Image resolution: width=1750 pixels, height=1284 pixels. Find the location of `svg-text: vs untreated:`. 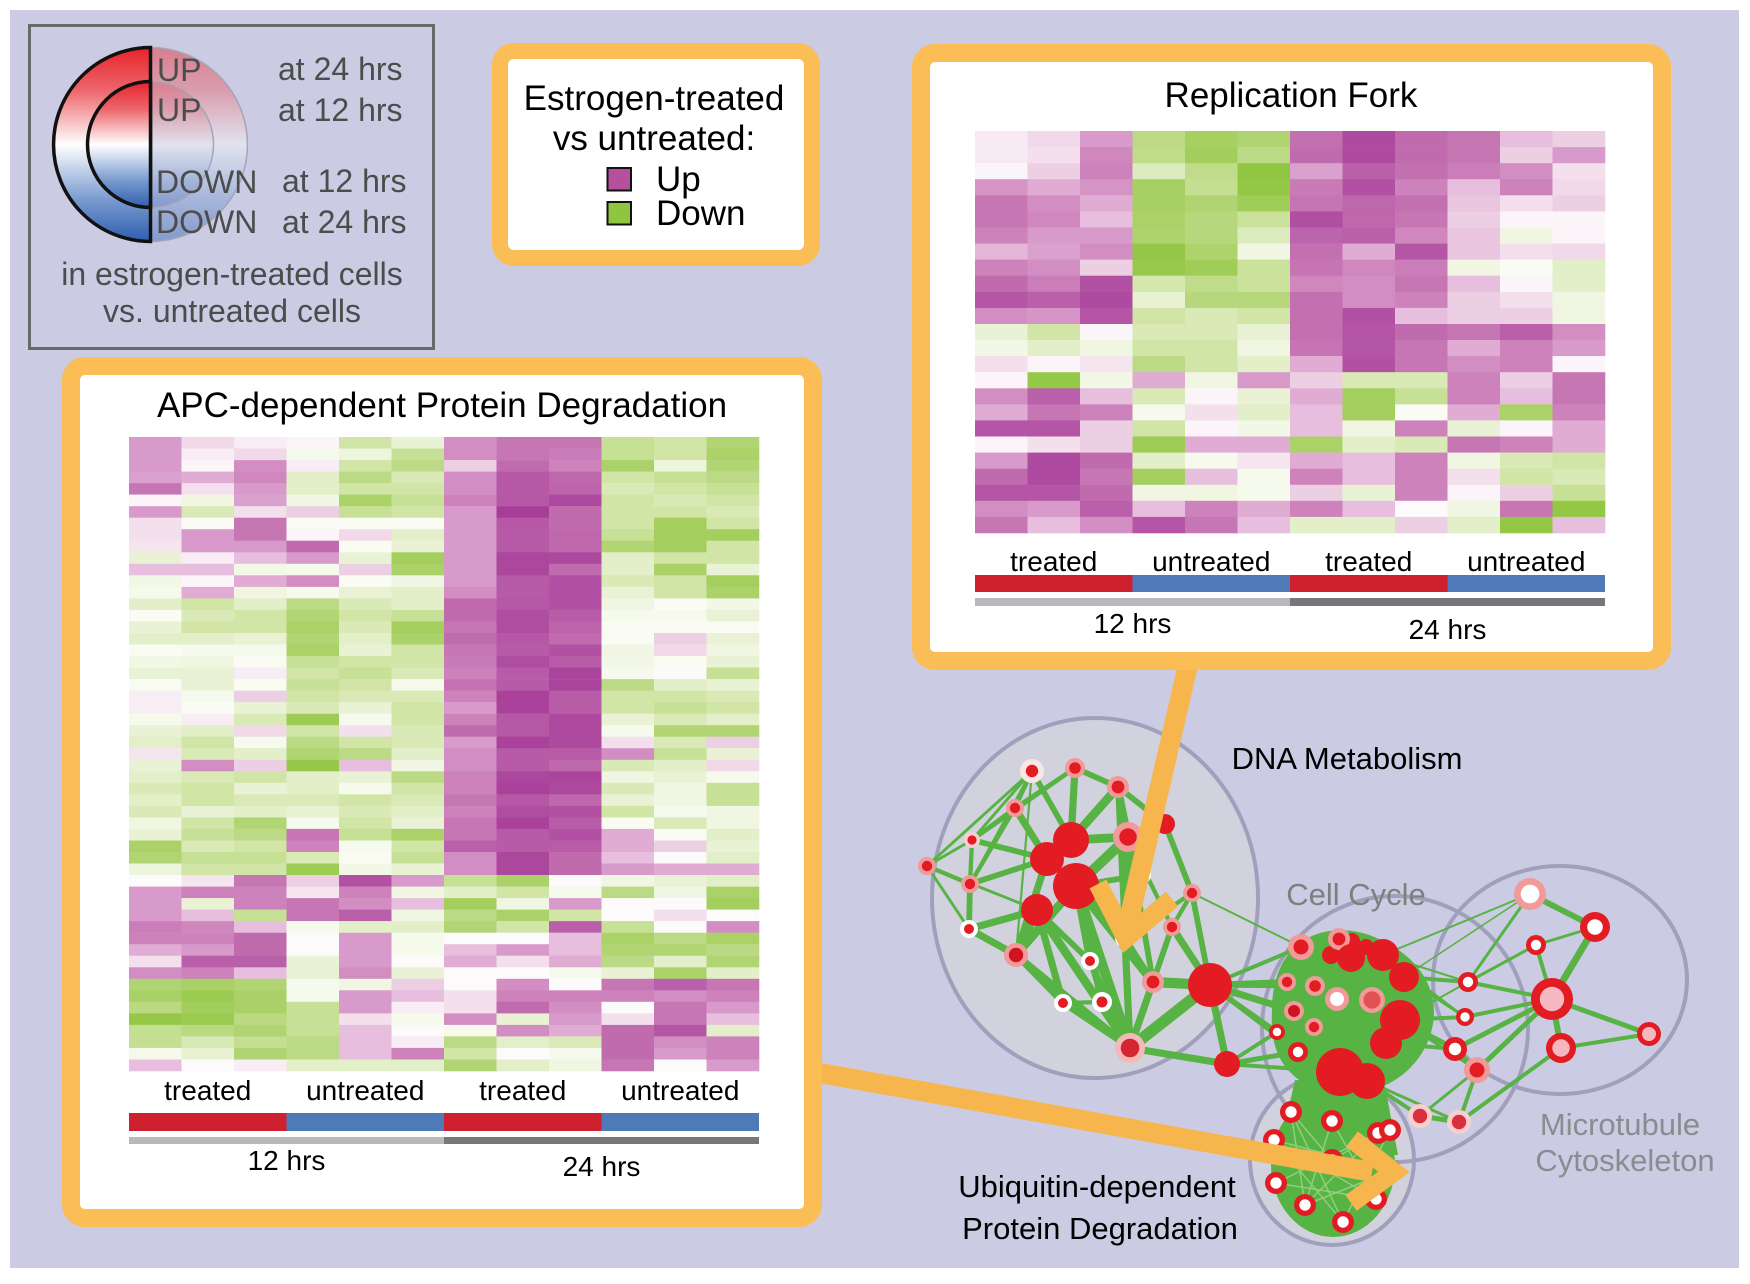

svg-text: vs untreated: is located at coordinates (654, 138).